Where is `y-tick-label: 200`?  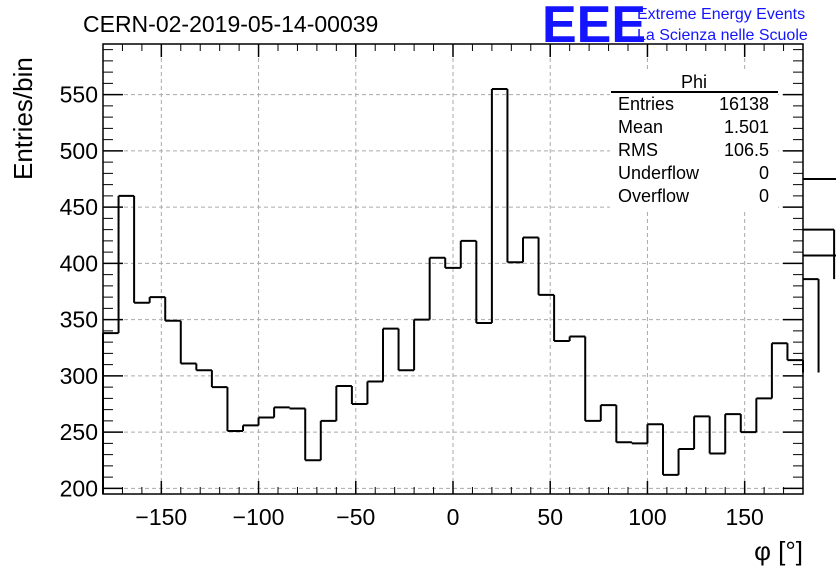
y-tick-label: 200 is located at coordinates (79, 488).